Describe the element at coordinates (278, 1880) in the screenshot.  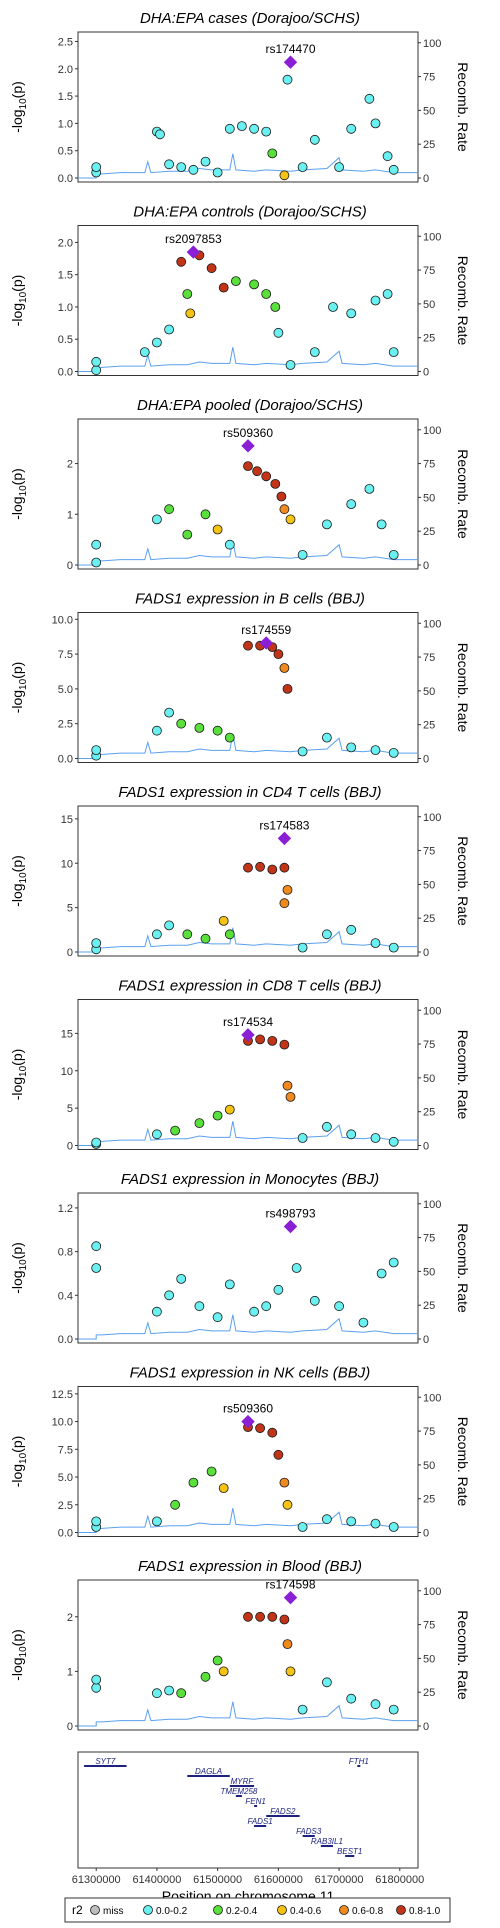
I see `x-tick-label: 61600000` at that location.